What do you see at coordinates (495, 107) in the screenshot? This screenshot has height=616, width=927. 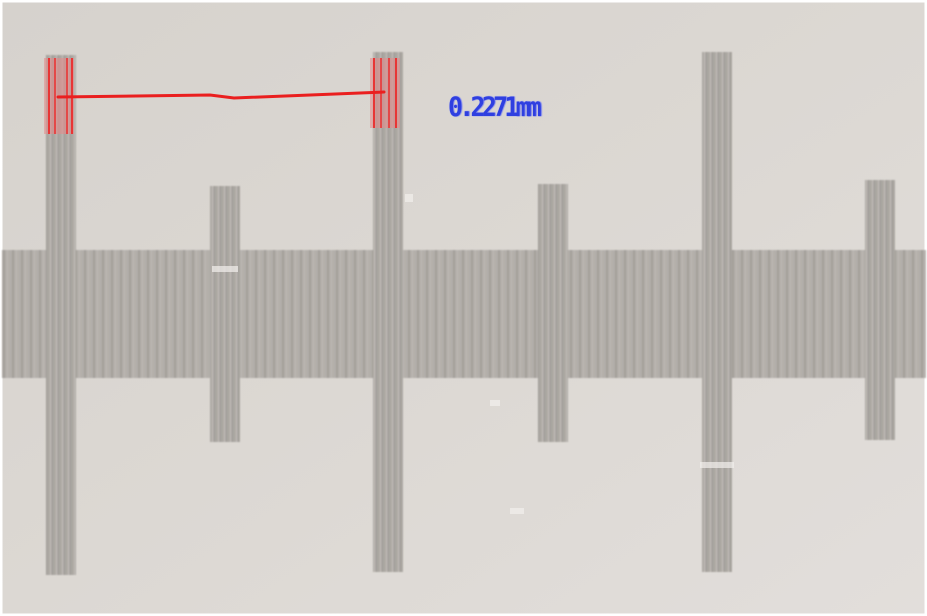 I see `measurement-readout: 0.2271mm` at bounding box center [495, 107].